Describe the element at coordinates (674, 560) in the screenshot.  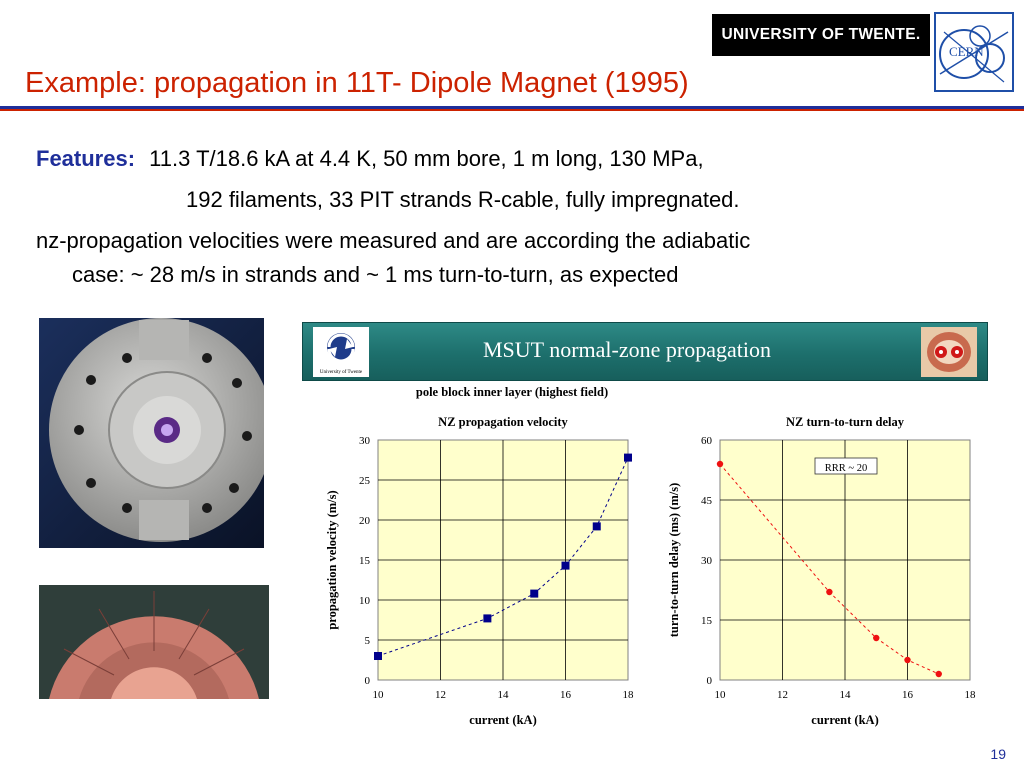
I see `y-axis-label: turn-to-turn delay (ms) (m/s)` at that location.